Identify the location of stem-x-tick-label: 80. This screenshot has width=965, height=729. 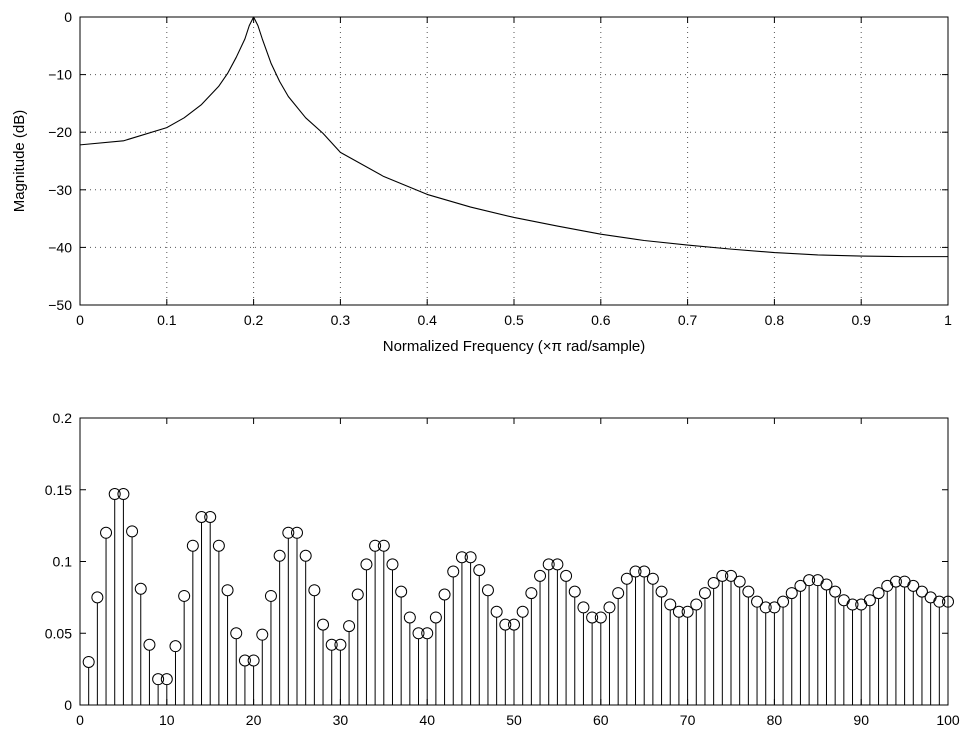
(775, 720).